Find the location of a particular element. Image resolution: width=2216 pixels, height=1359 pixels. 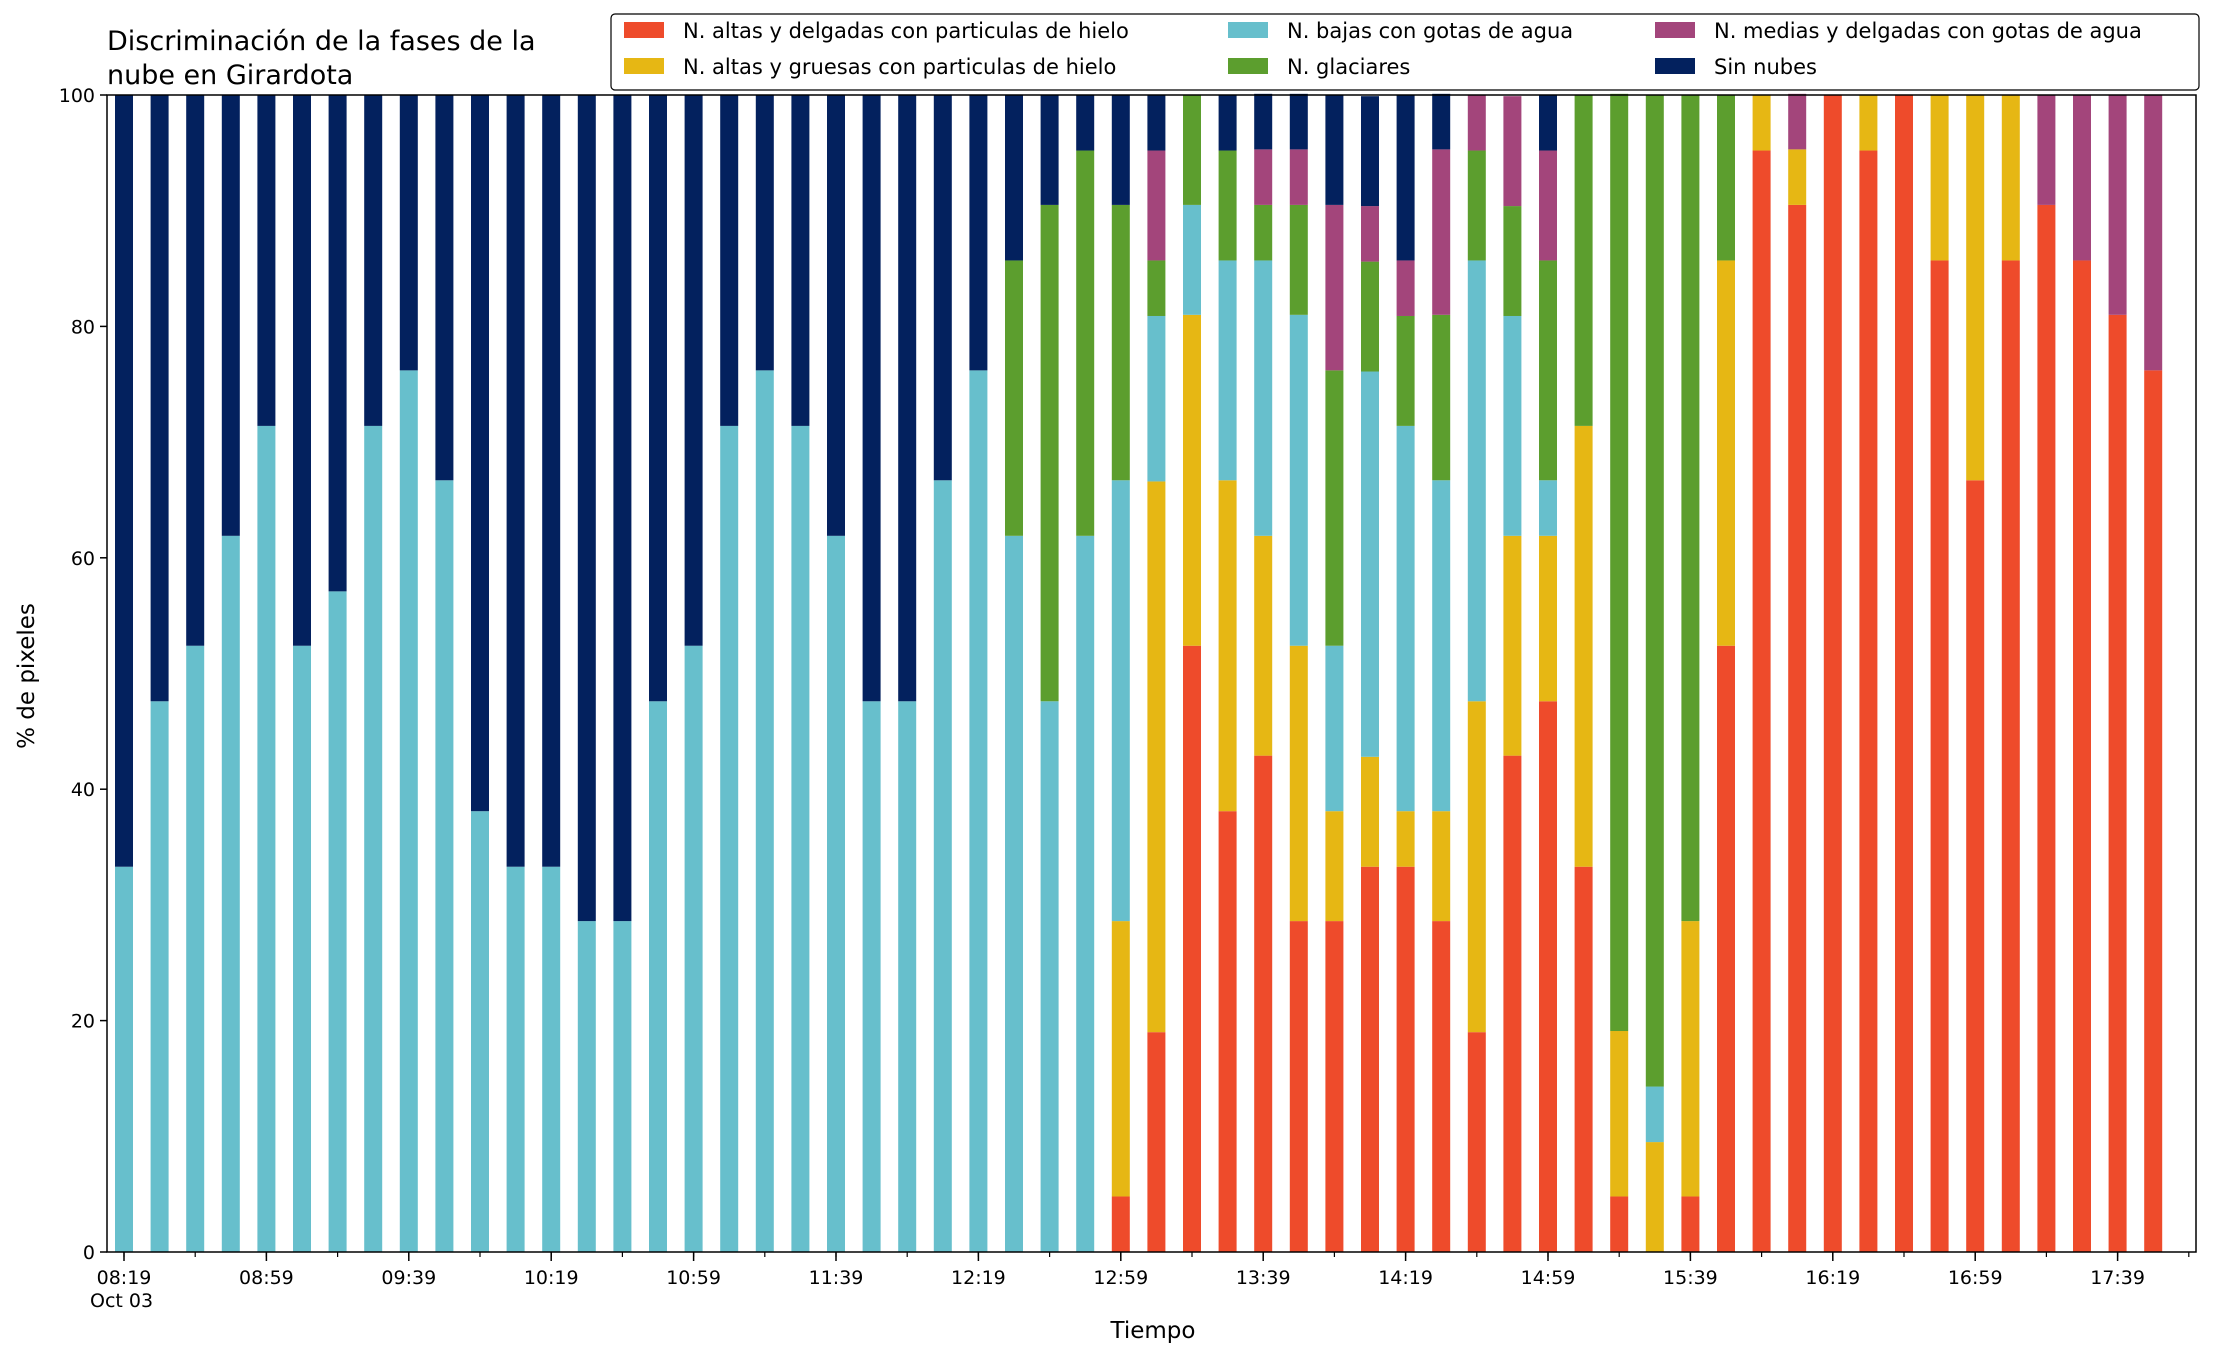

y-tick-label: 40 is located at coordinates (83, 790).